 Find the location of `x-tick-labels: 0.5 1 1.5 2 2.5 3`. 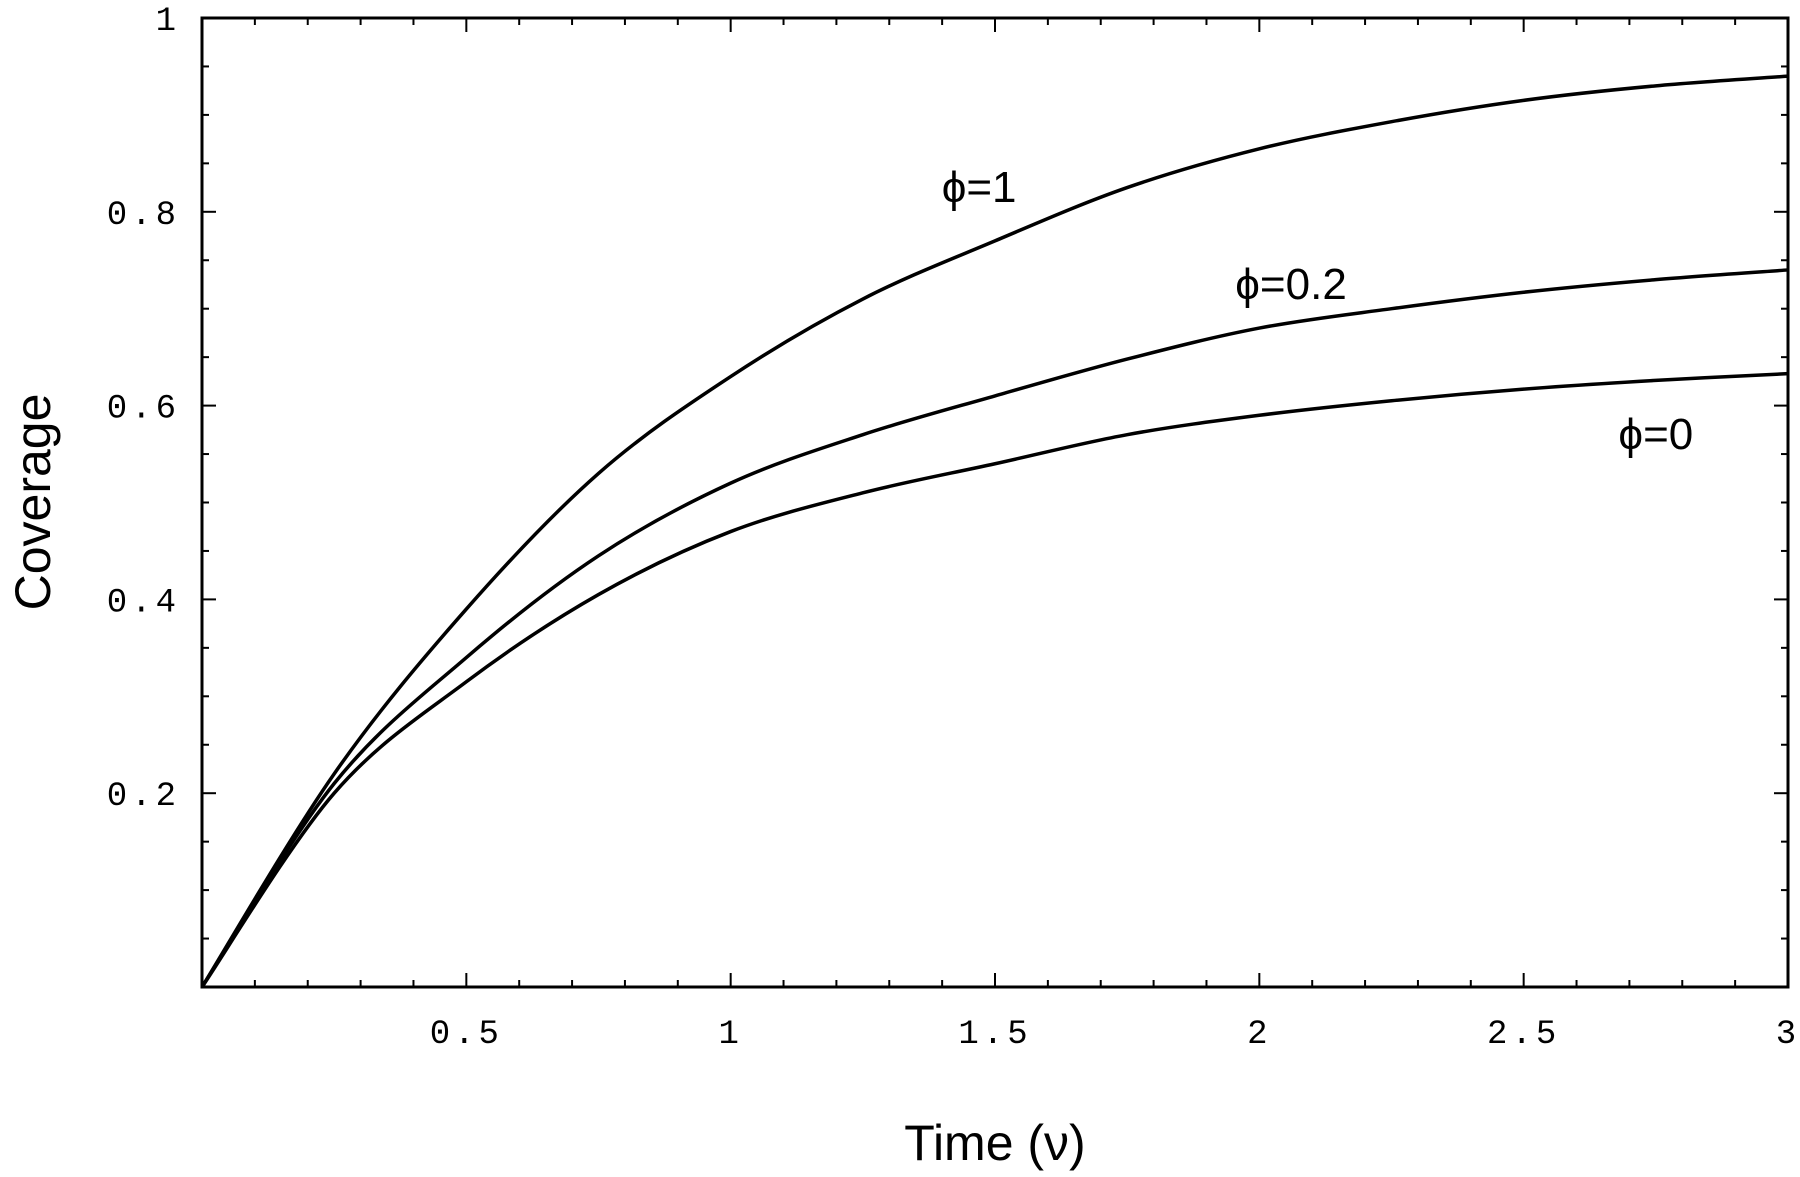

x-tick-labels: 0.5 1 1.5 2 2.5 3 is located at coordinates (1115, 1035).